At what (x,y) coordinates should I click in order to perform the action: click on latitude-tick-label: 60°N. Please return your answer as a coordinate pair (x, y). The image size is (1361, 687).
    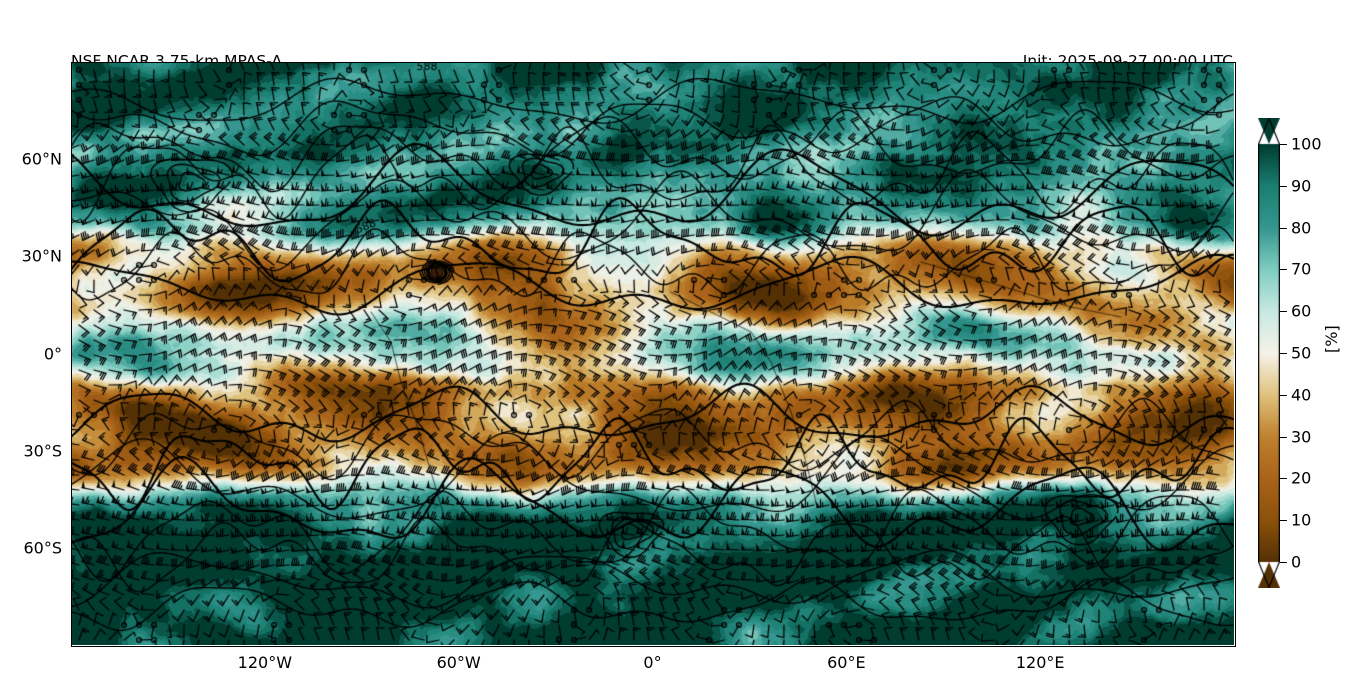
    Looking at the image, I should click on (41, 159).